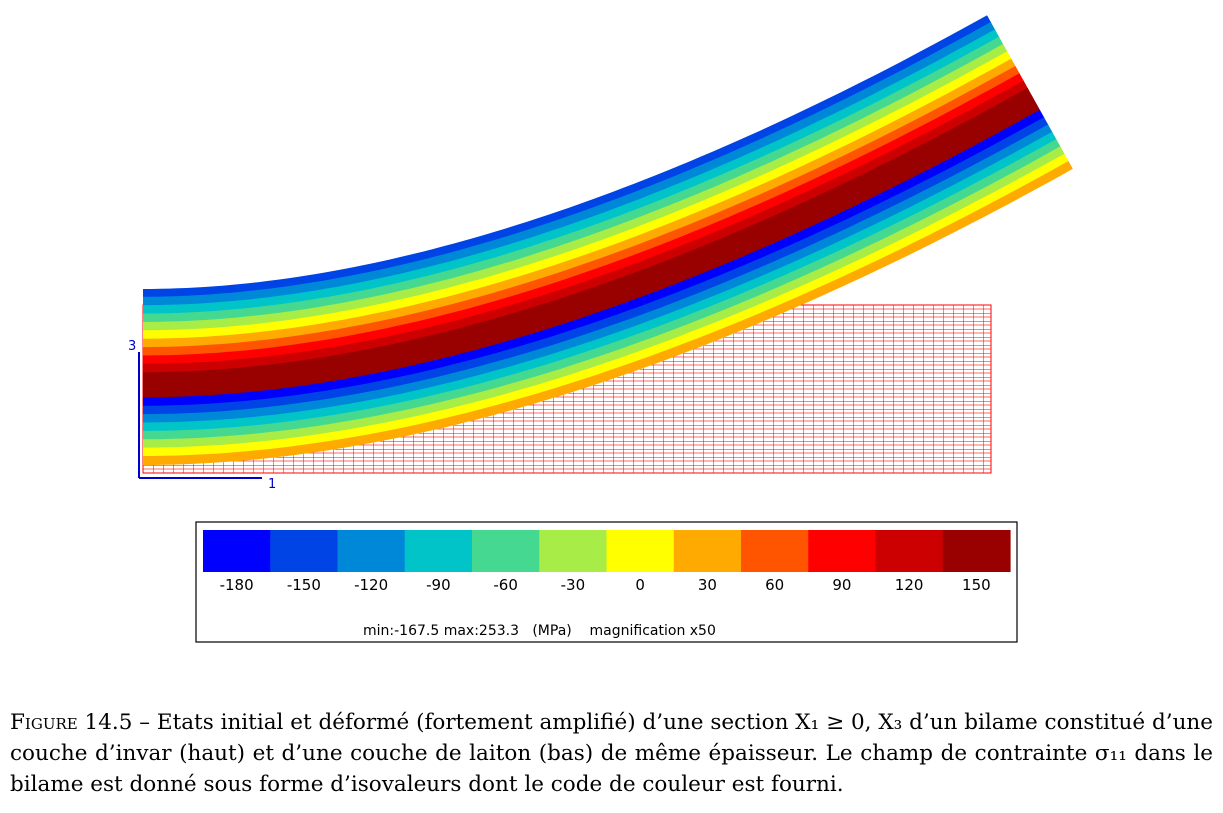 The width and height of the screenshot is (1223, 813). What do you see at coordinates (237, 585) in the screenshot?
I see `colorbar-tick-label: -180` at bounding box center [237, 585].